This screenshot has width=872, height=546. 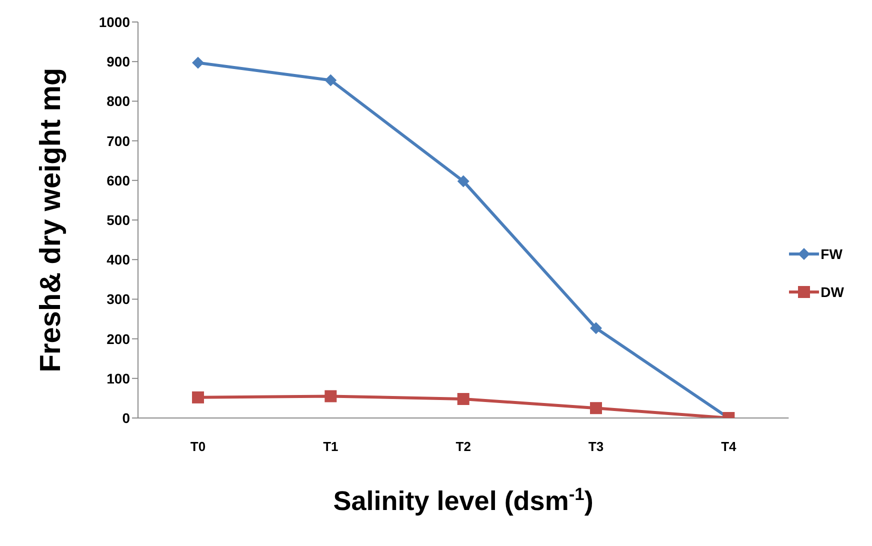 I want to click on y-axis-title: Fresh& dry weight mg, so click(x=51, y=220).